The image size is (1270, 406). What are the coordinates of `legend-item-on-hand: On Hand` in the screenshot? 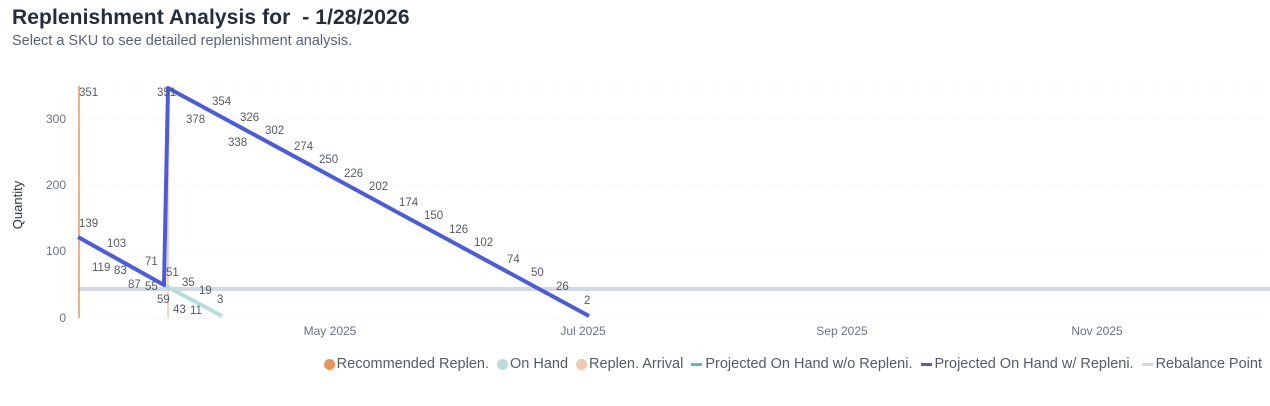 It's located at (532, 364).